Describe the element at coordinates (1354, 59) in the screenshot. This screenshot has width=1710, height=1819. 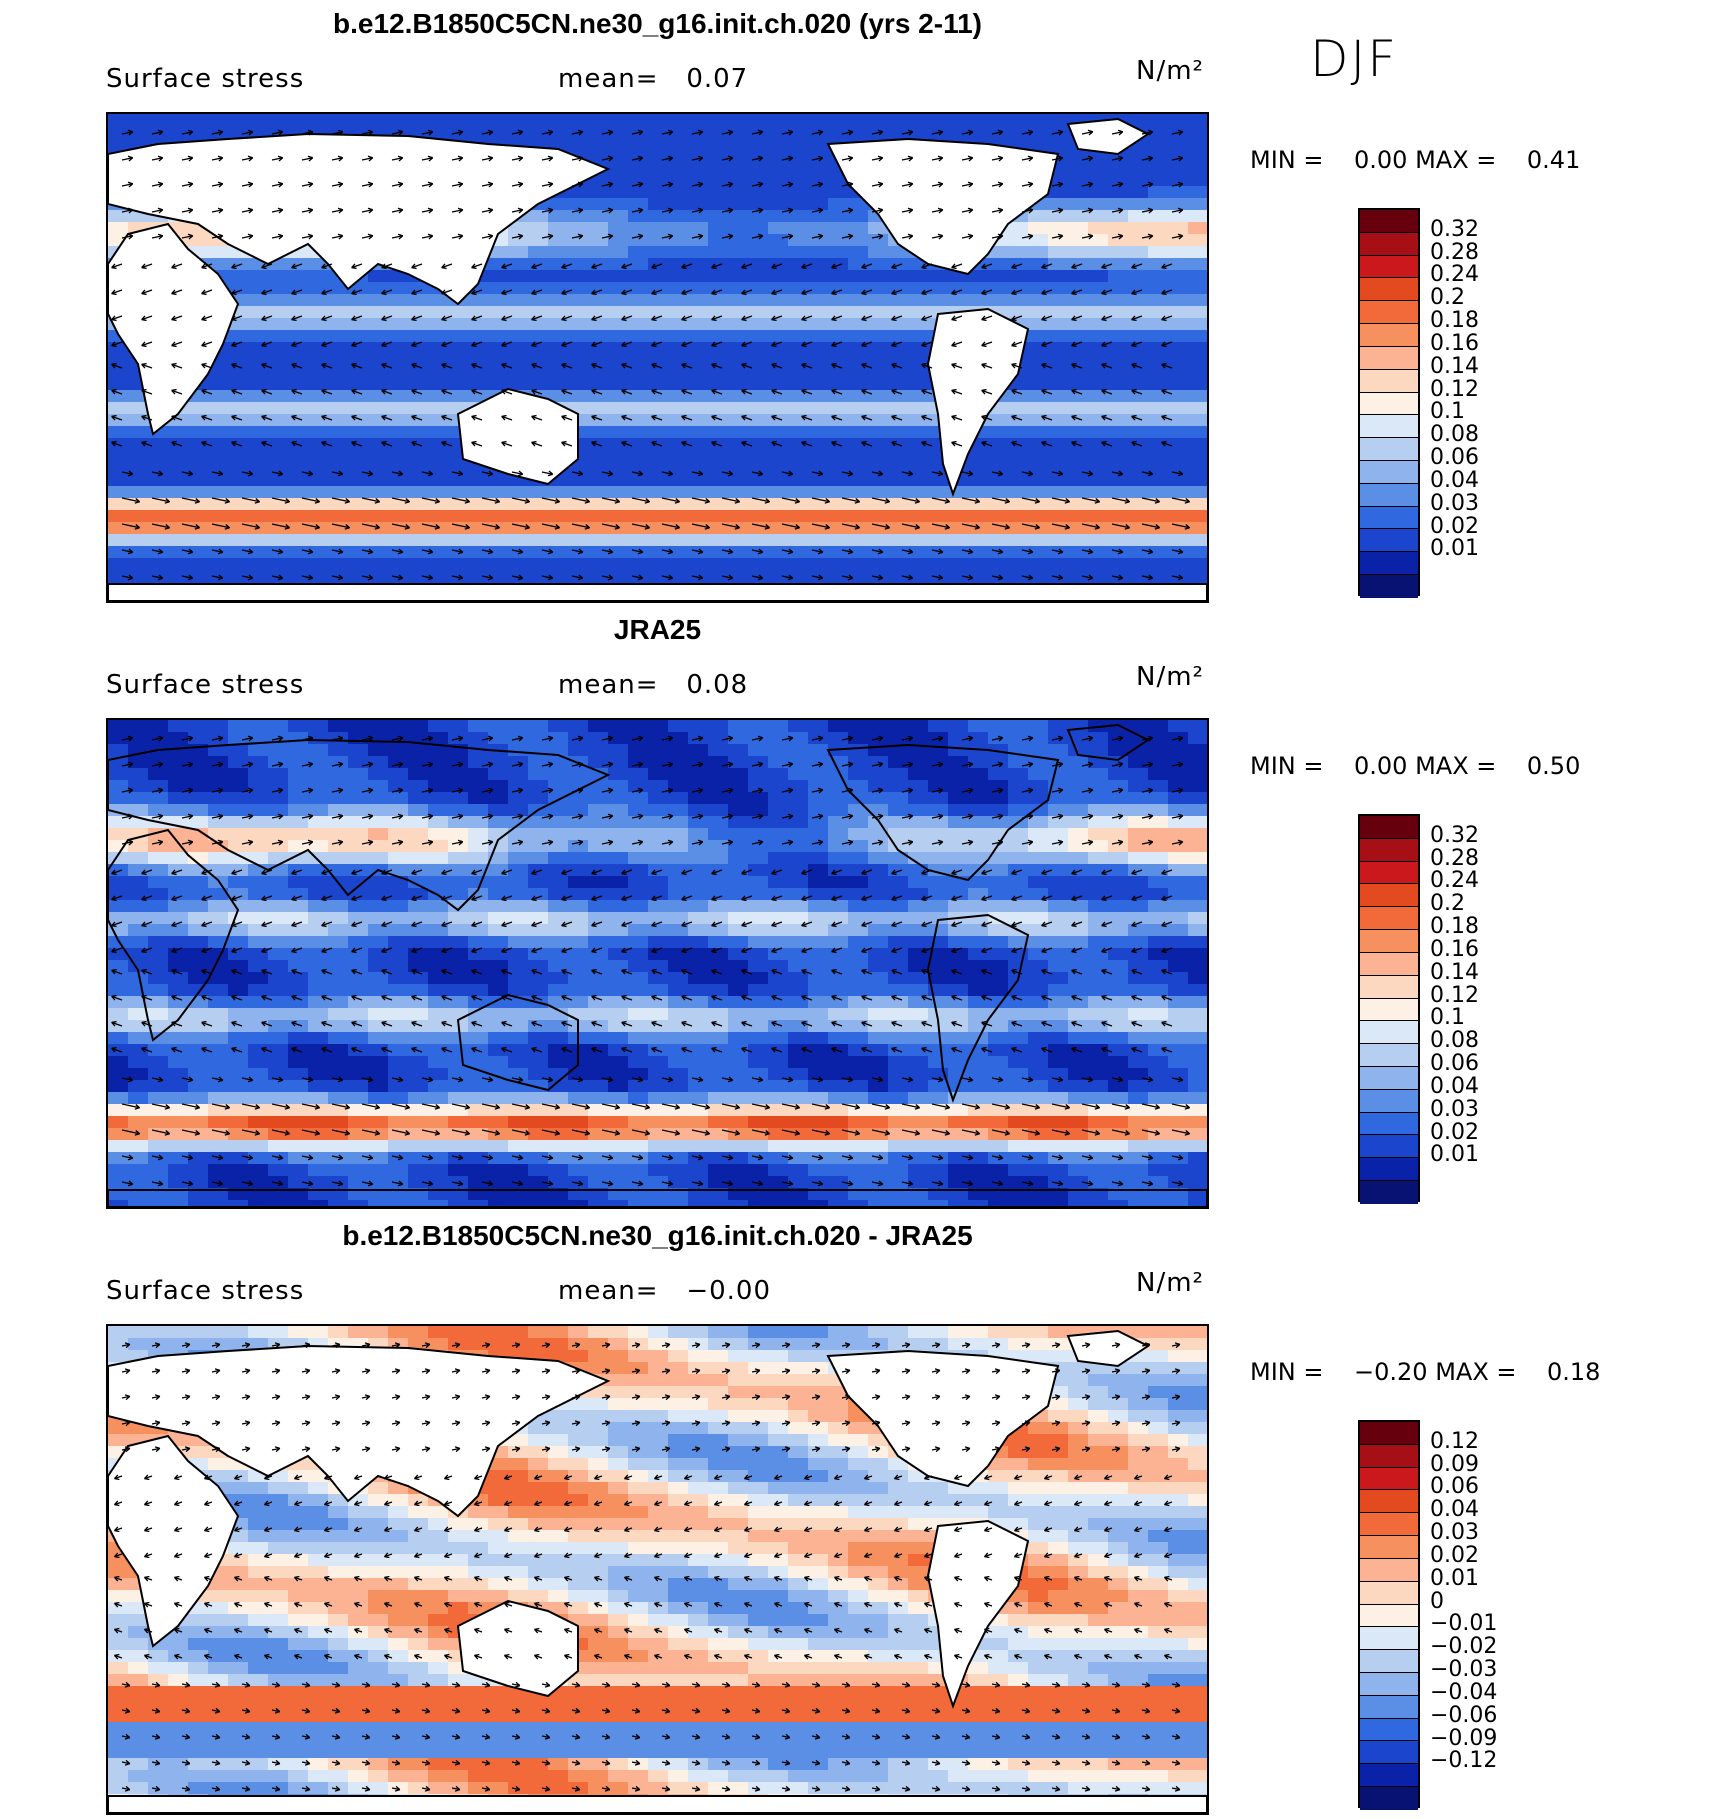
I see `season-label: DJF` at that location.